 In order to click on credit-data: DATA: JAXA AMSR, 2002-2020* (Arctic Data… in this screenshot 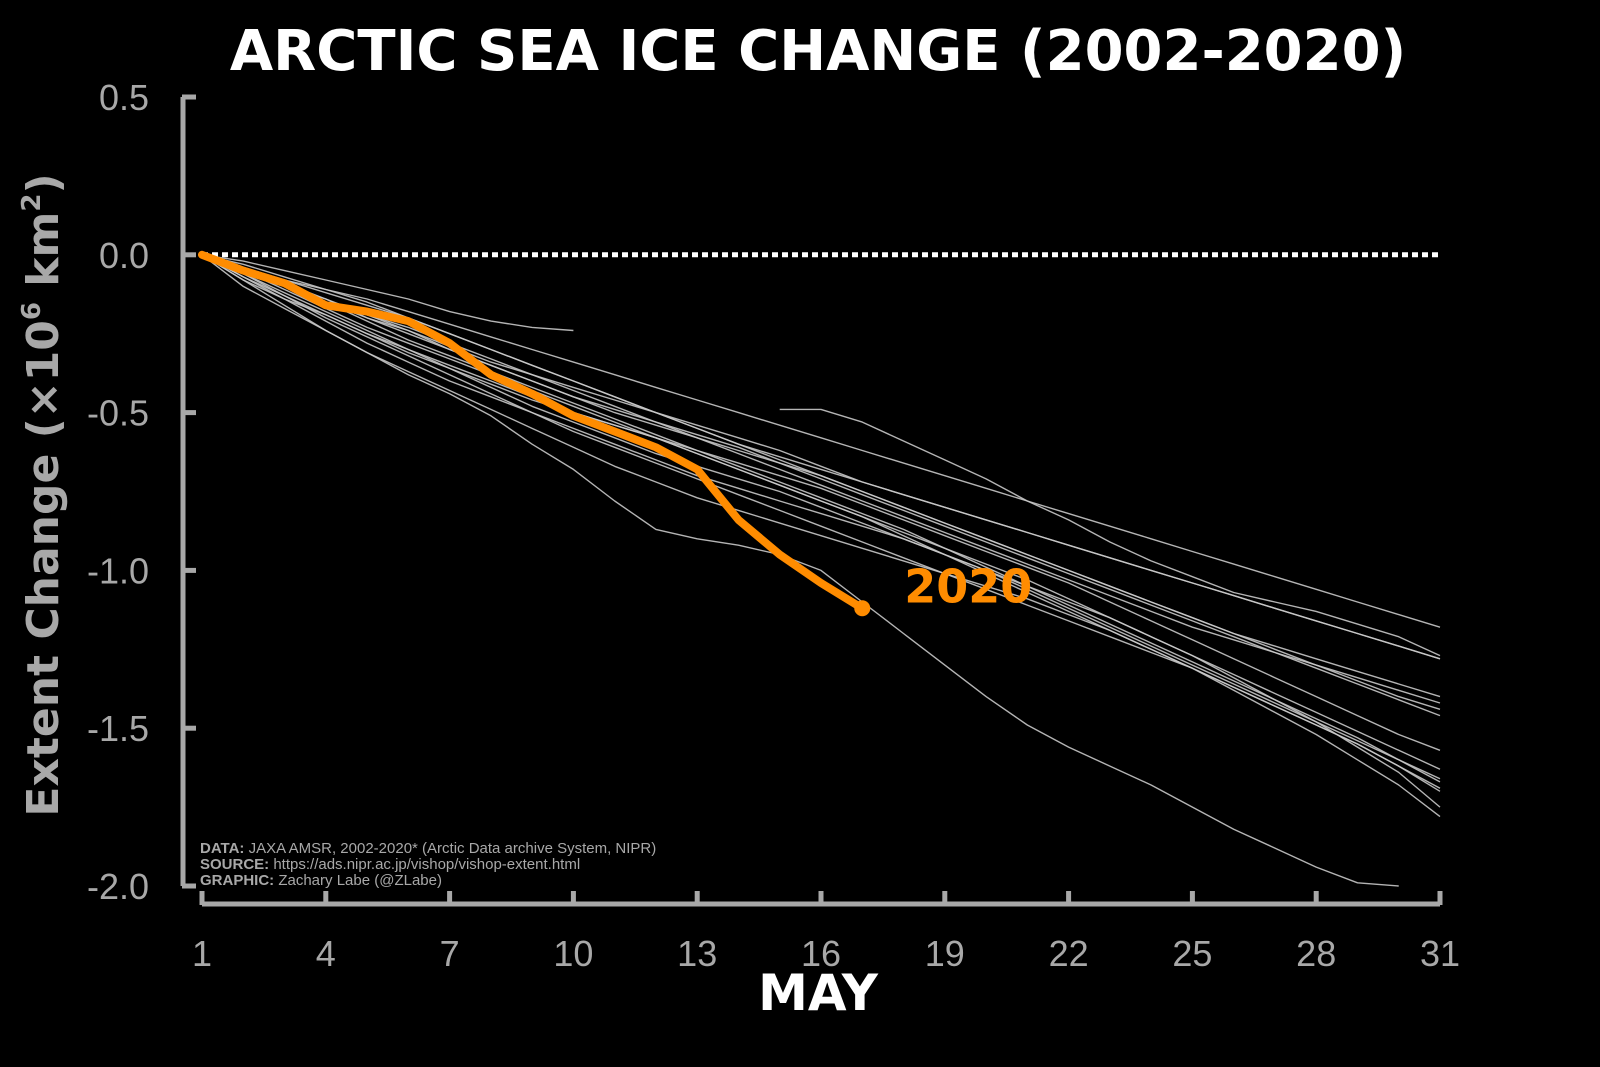, I will do `click(428, 848)`.